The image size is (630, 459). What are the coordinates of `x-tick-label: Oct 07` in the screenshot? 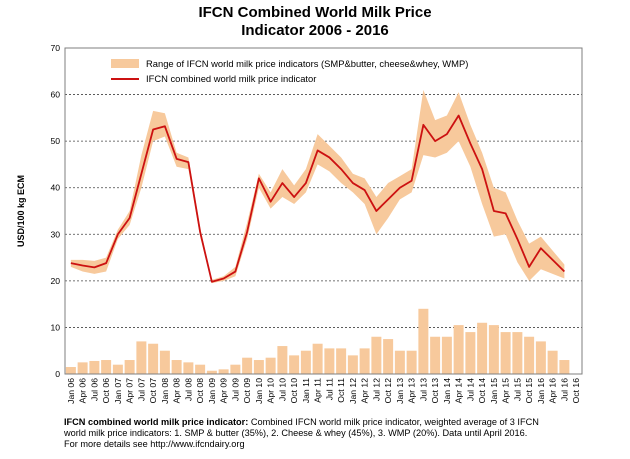 It's located at (153, 391).